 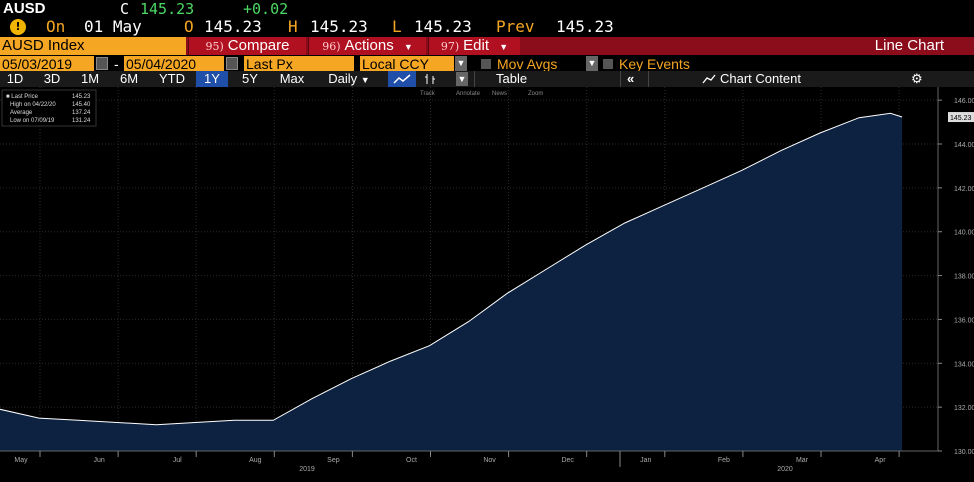 I want to click on prev-label: Prev, so click(x=515, y=26).